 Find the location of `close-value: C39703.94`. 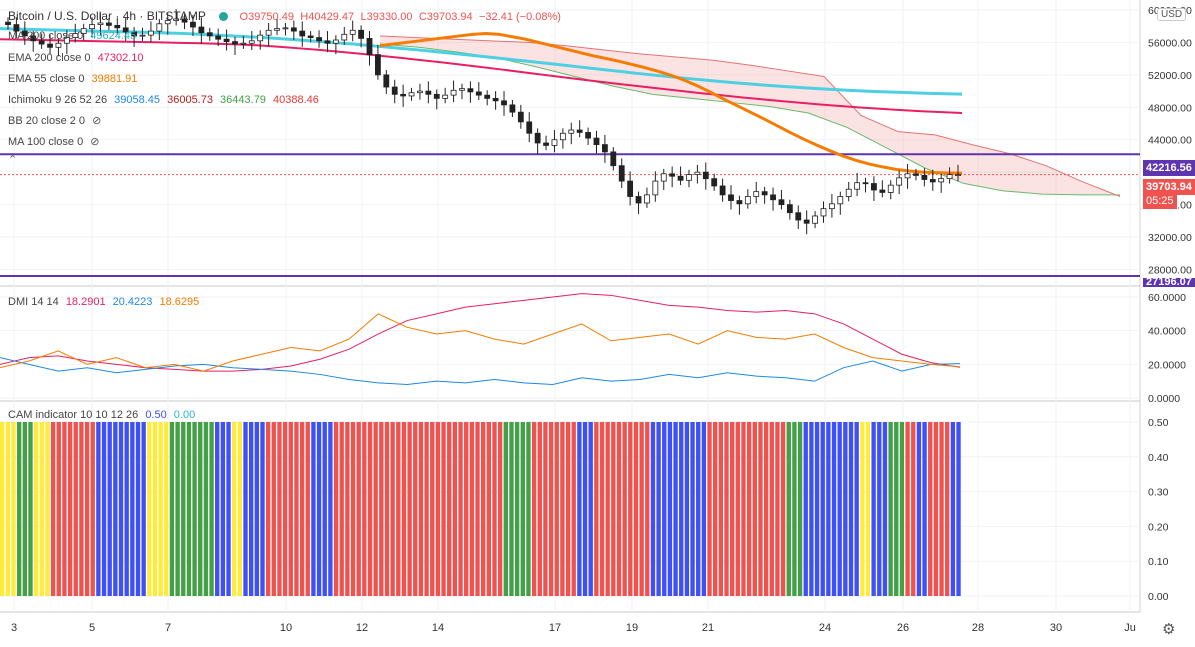

close-value: C39703.94 is located at coordinates (445, 17).